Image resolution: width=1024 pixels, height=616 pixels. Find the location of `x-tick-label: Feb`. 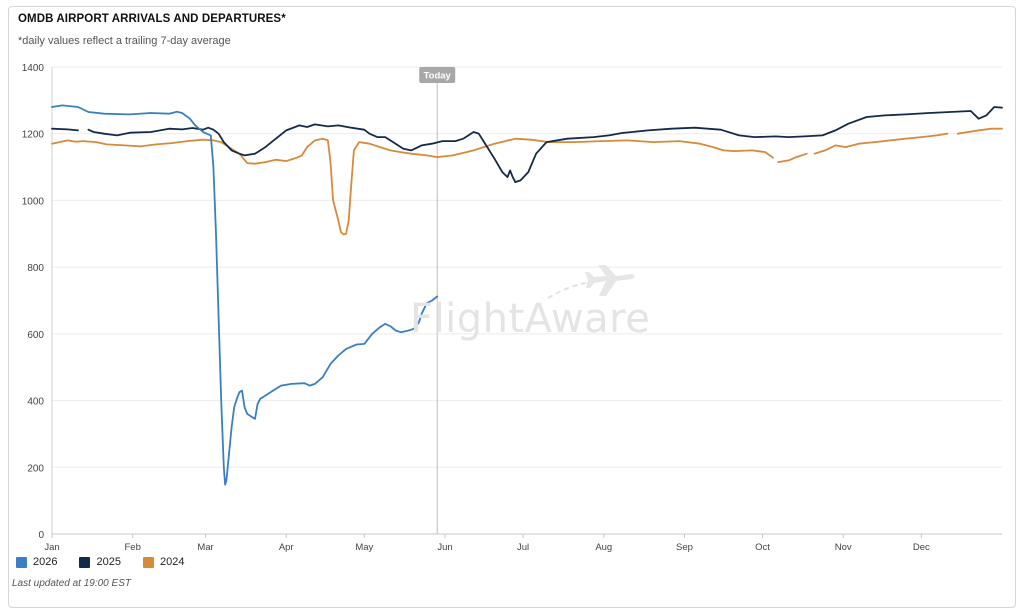

x-tick-label: Feb is located at coordinates (132, 547).